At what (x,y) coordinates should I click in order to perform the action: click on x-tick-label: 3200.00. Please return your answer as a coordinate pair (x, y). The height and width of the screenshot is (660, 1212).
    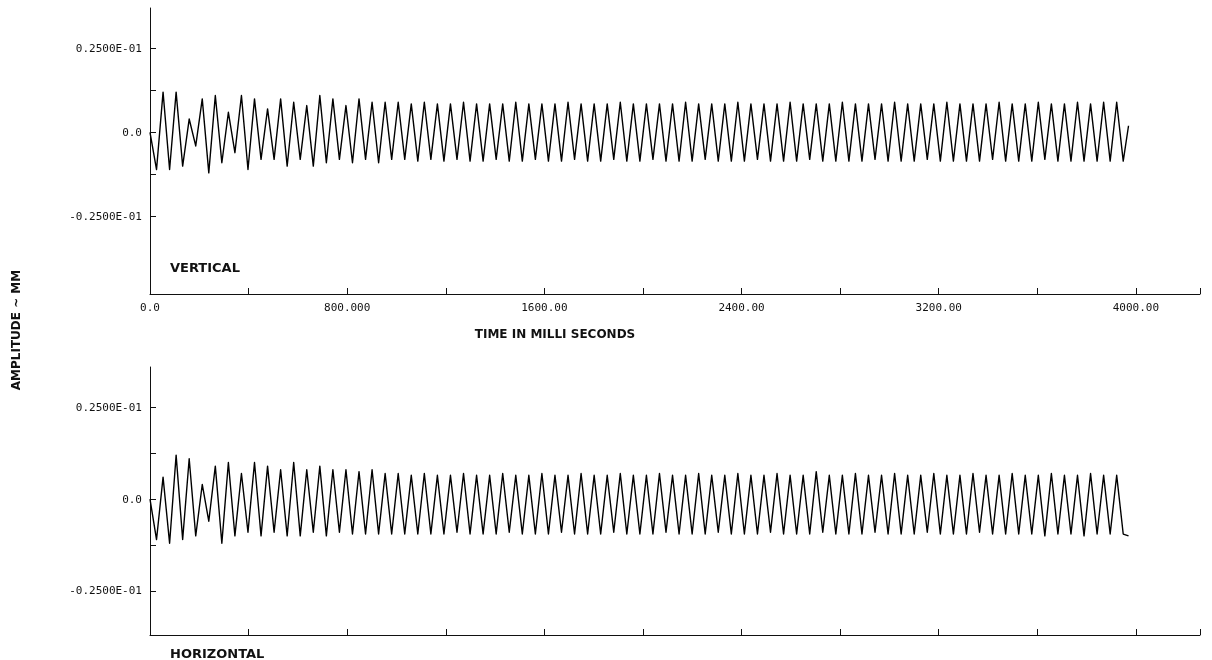
    Looking at the image, I should click on (938, 307).